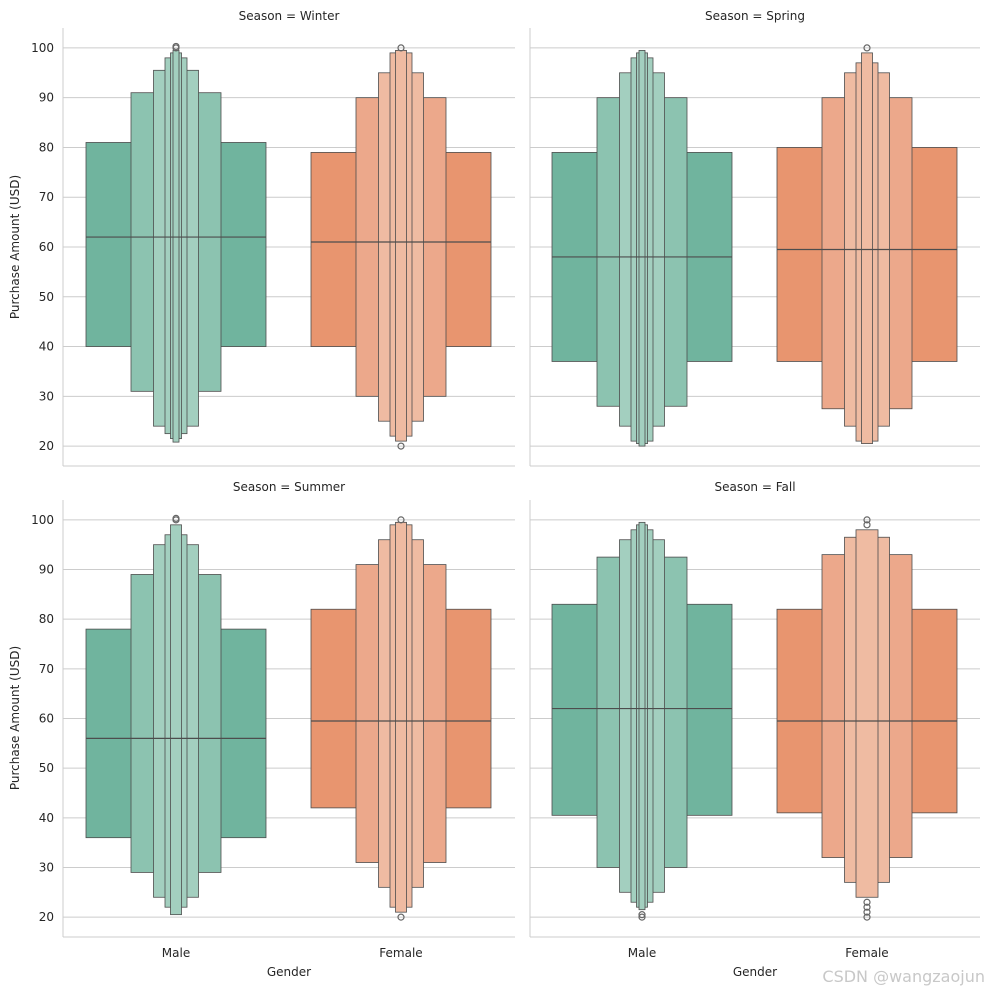 Image resolution: width=989 pixels, height=990 pixels. What do you see at coordinates (758, 953) in the screenshot?
I see `panel-fall-x-ticks: Male Female` at bounding box center [758, 953].